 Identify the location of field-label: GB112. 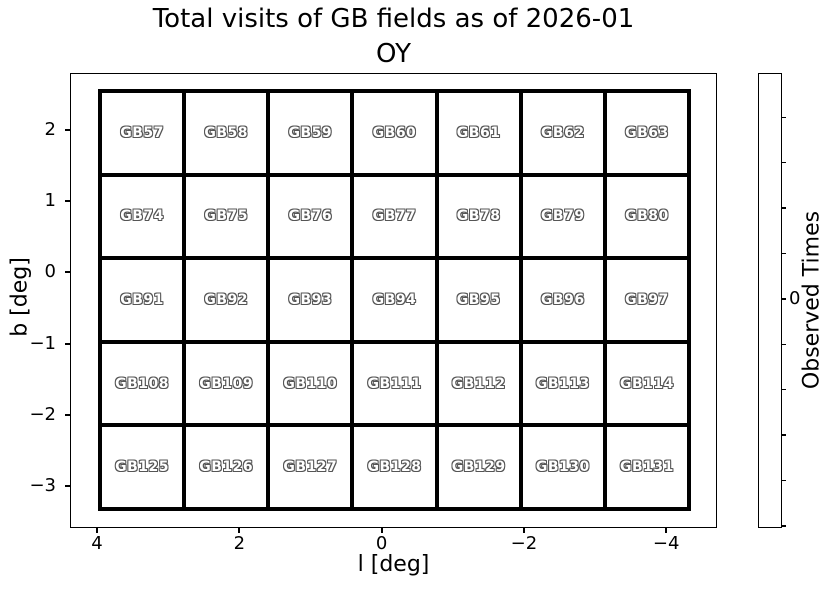
(478, 383).